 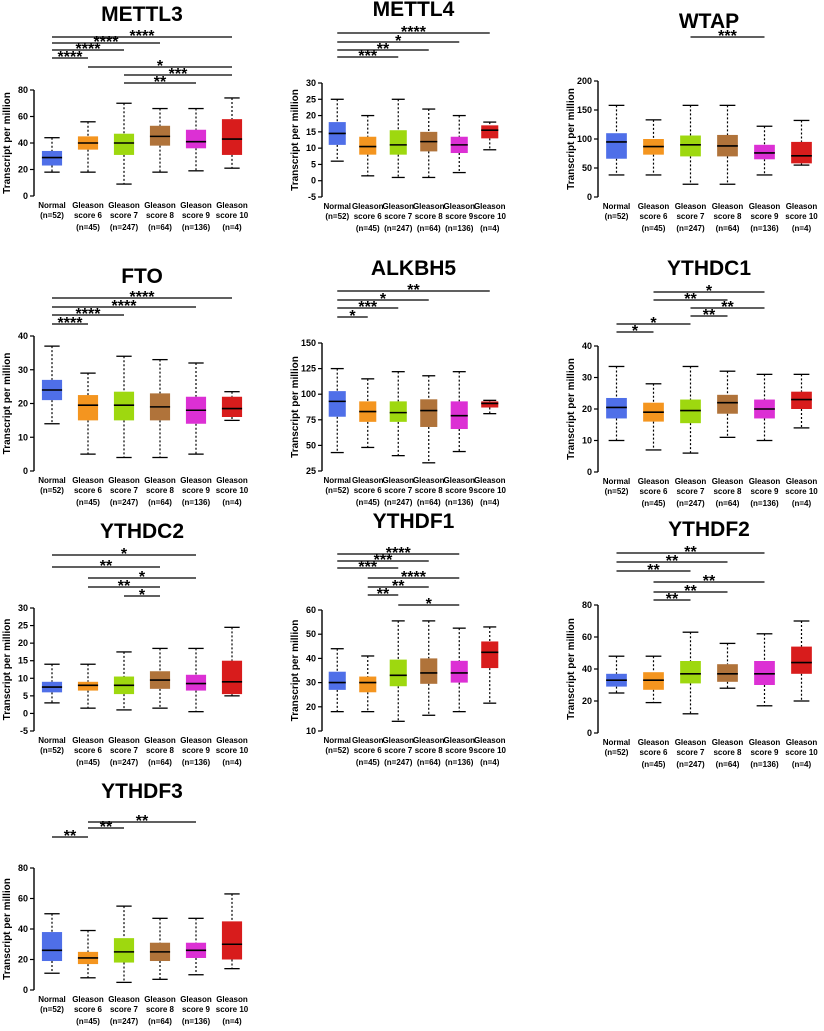 What do you see at coordinates (617, 206) in the screenshot?
I see `x-category-label: Normal` at bounding box center [617, 206].